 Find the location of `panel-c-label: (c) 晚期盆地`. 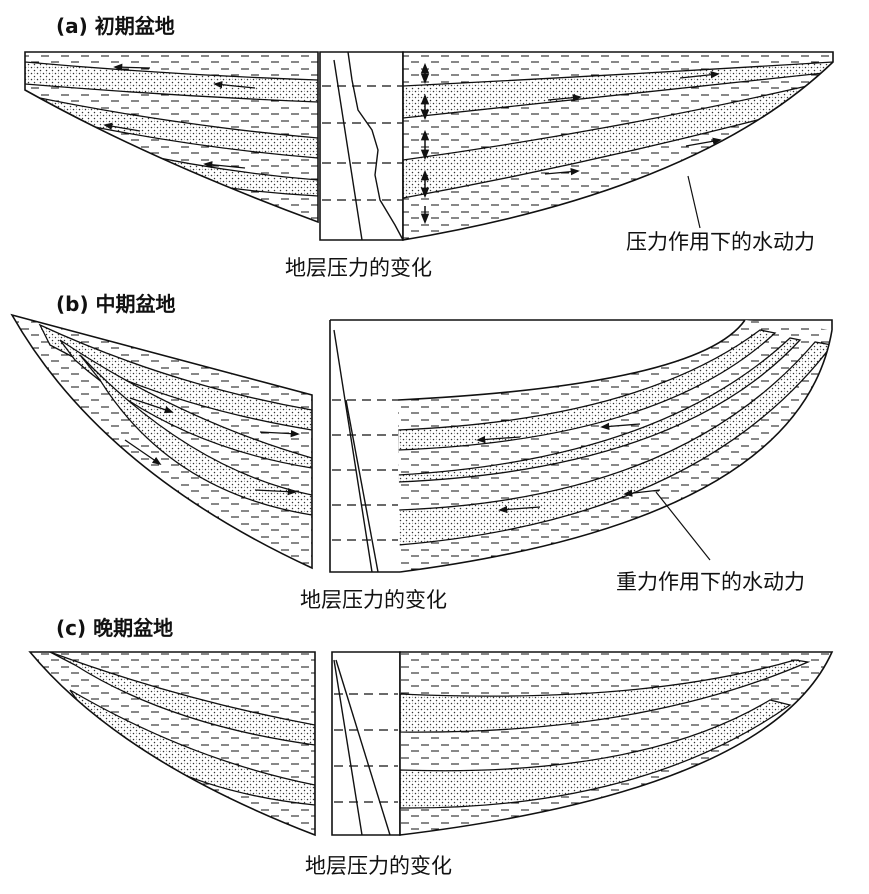

panel-c-label: (c) 晚期盆地 is located at coordinates (115, 628).